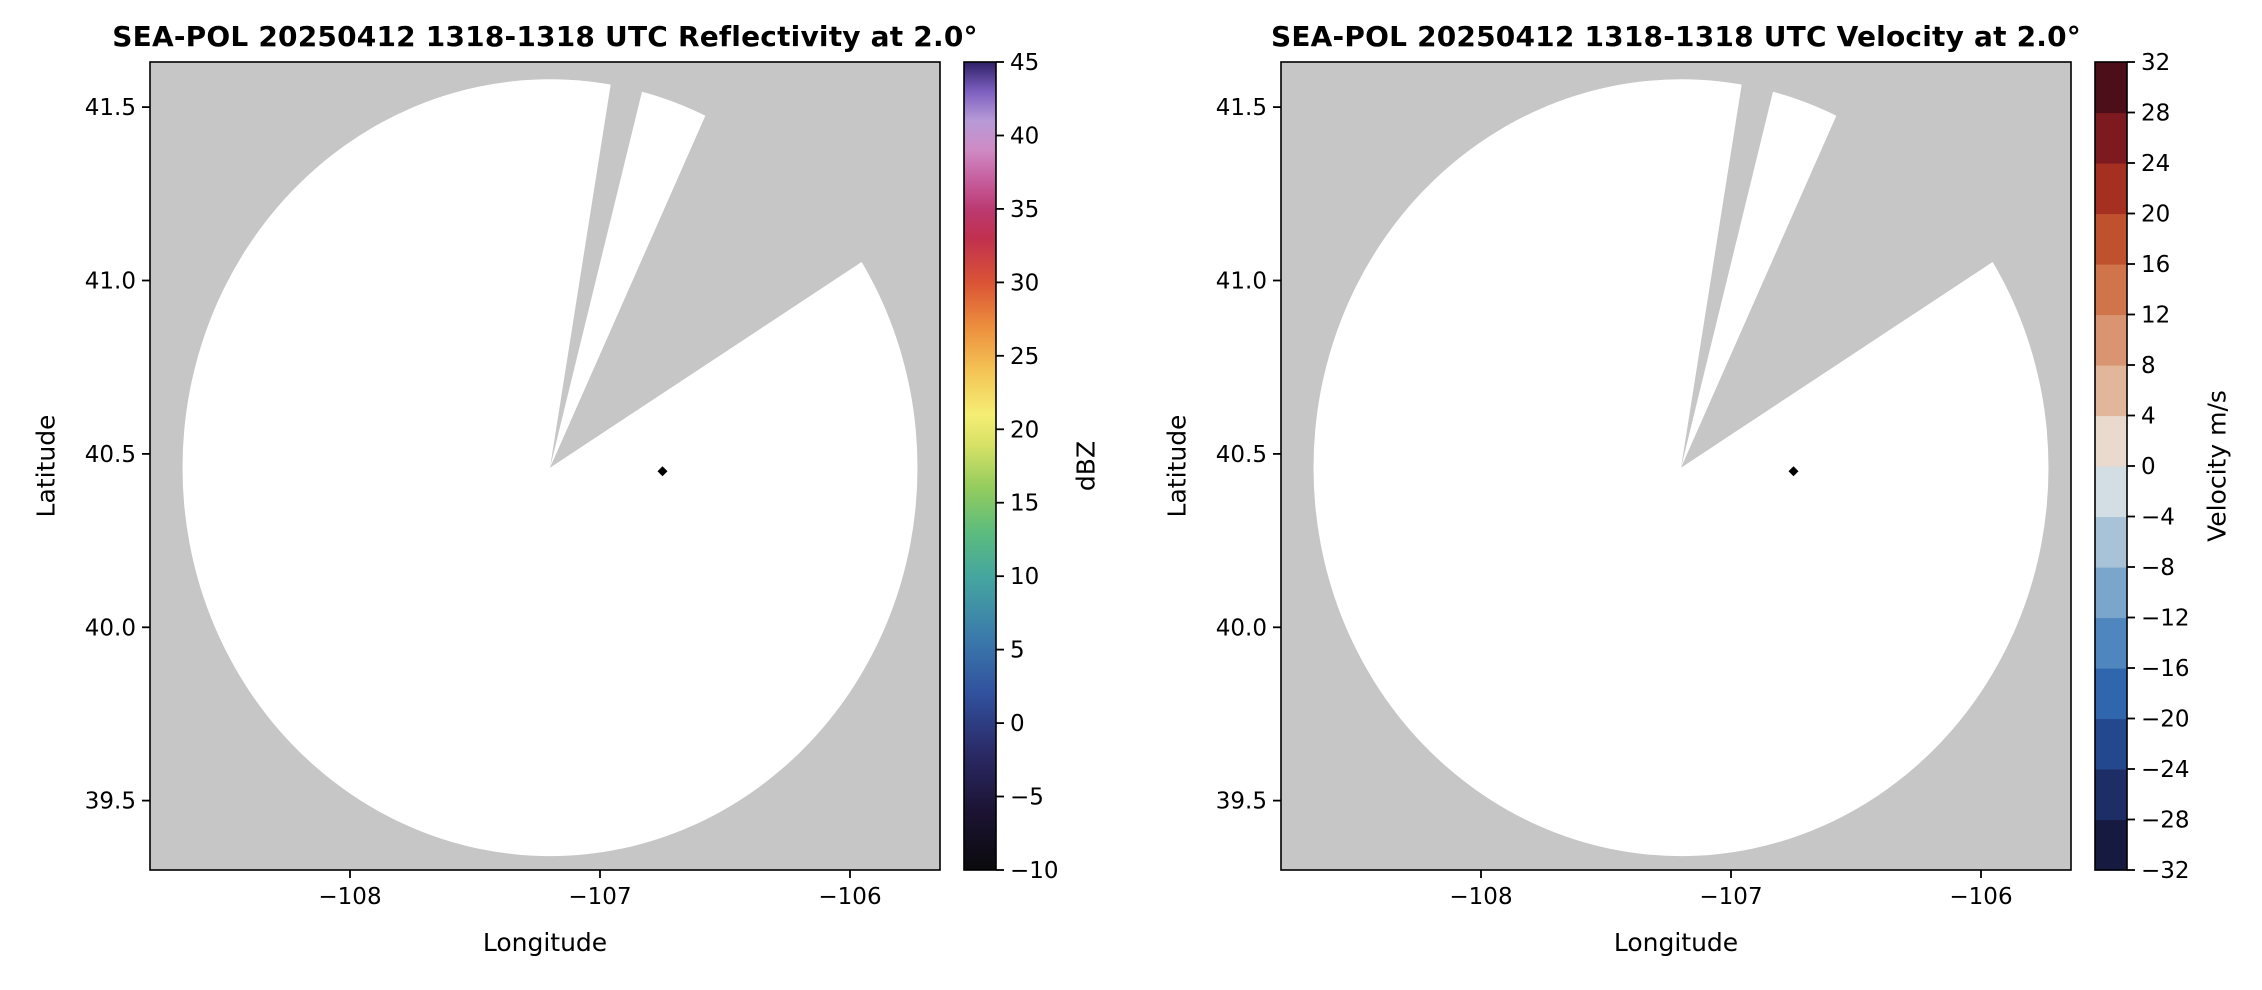 This screenshot has width=2262, height=990. I want to click on colorbar-tick-label: 8, so click(2148, 366).